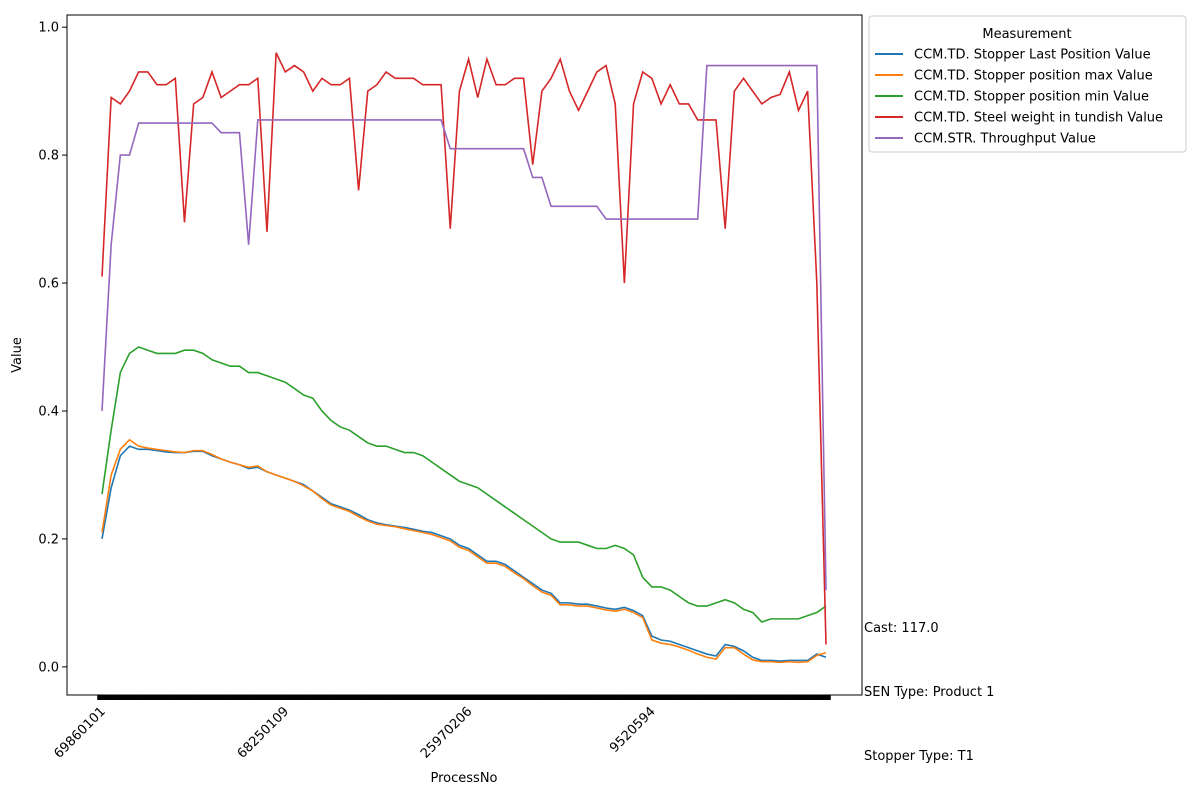 The image size is (1200, 800). I want to click on legend-label: CCM.STR. Throughput Value, so click(1005, 139).